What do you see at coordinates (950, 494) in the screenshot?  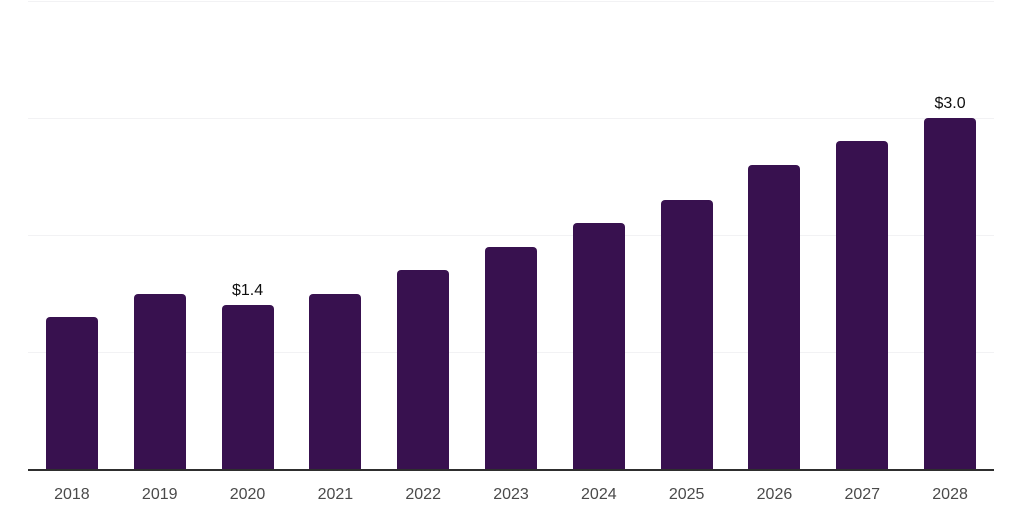 I see `x-tick-label-2028: 2028` at bounding box center [950, 494].